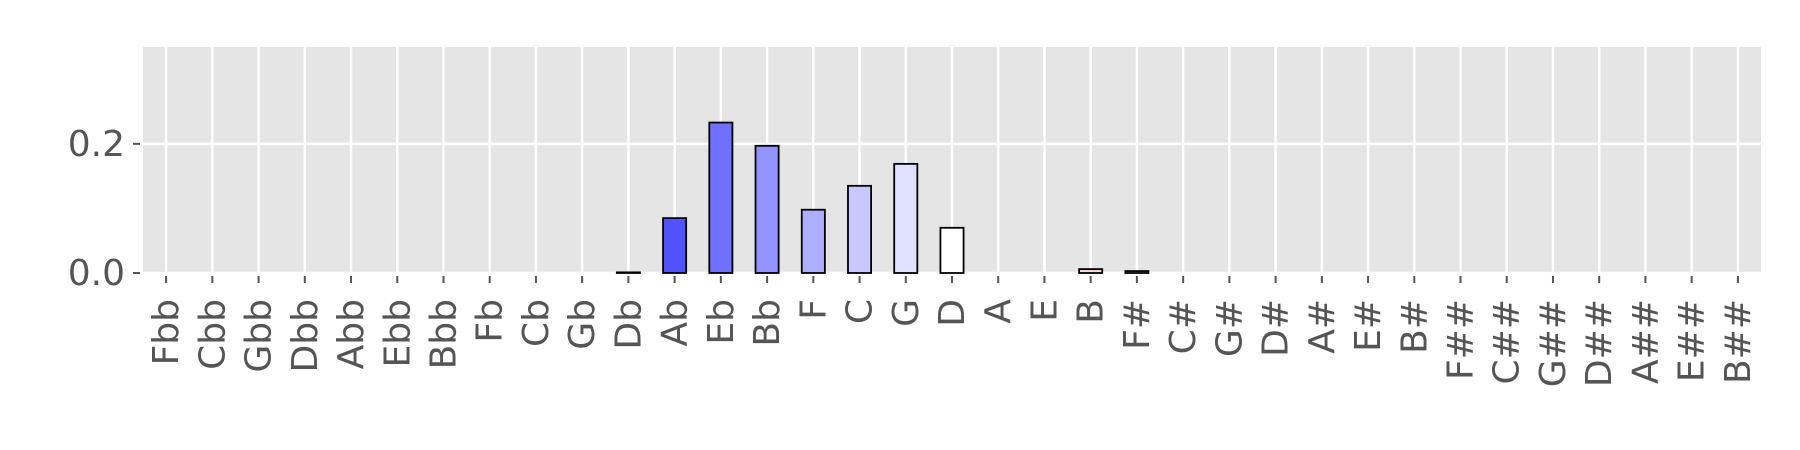 This screenshot has width=1800, height=450. I want to click on x-tick-label: Fb, so click(490, 321).